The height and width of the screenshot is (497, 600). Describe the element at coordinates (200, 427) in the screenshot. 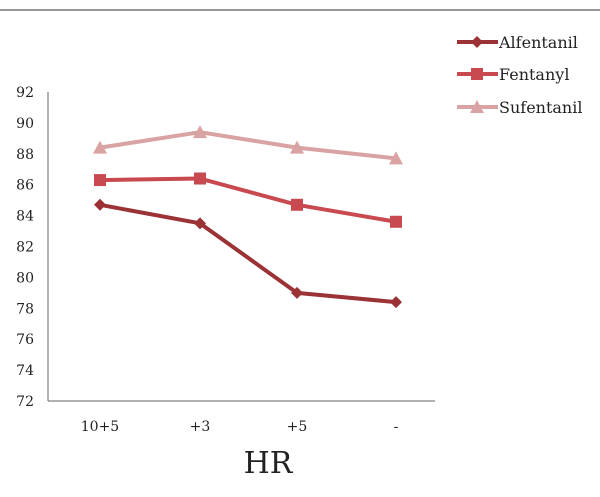

I see `x-tick-label: +3` at that location.